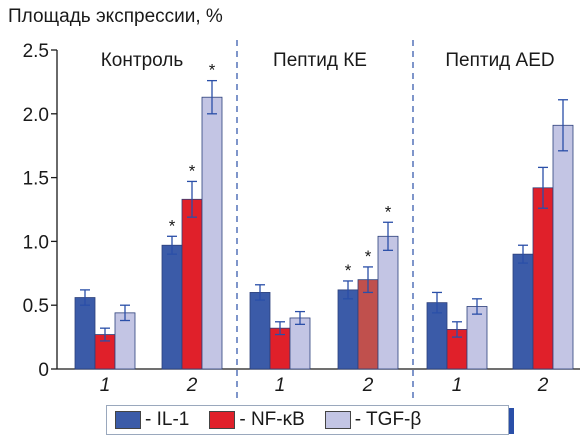 Image resolution: width=584 pixels, height=436 pixels. Describe the element at coordinates (36, 306) in the screenshot. I see `y-tick-label: 0.5` at that location.